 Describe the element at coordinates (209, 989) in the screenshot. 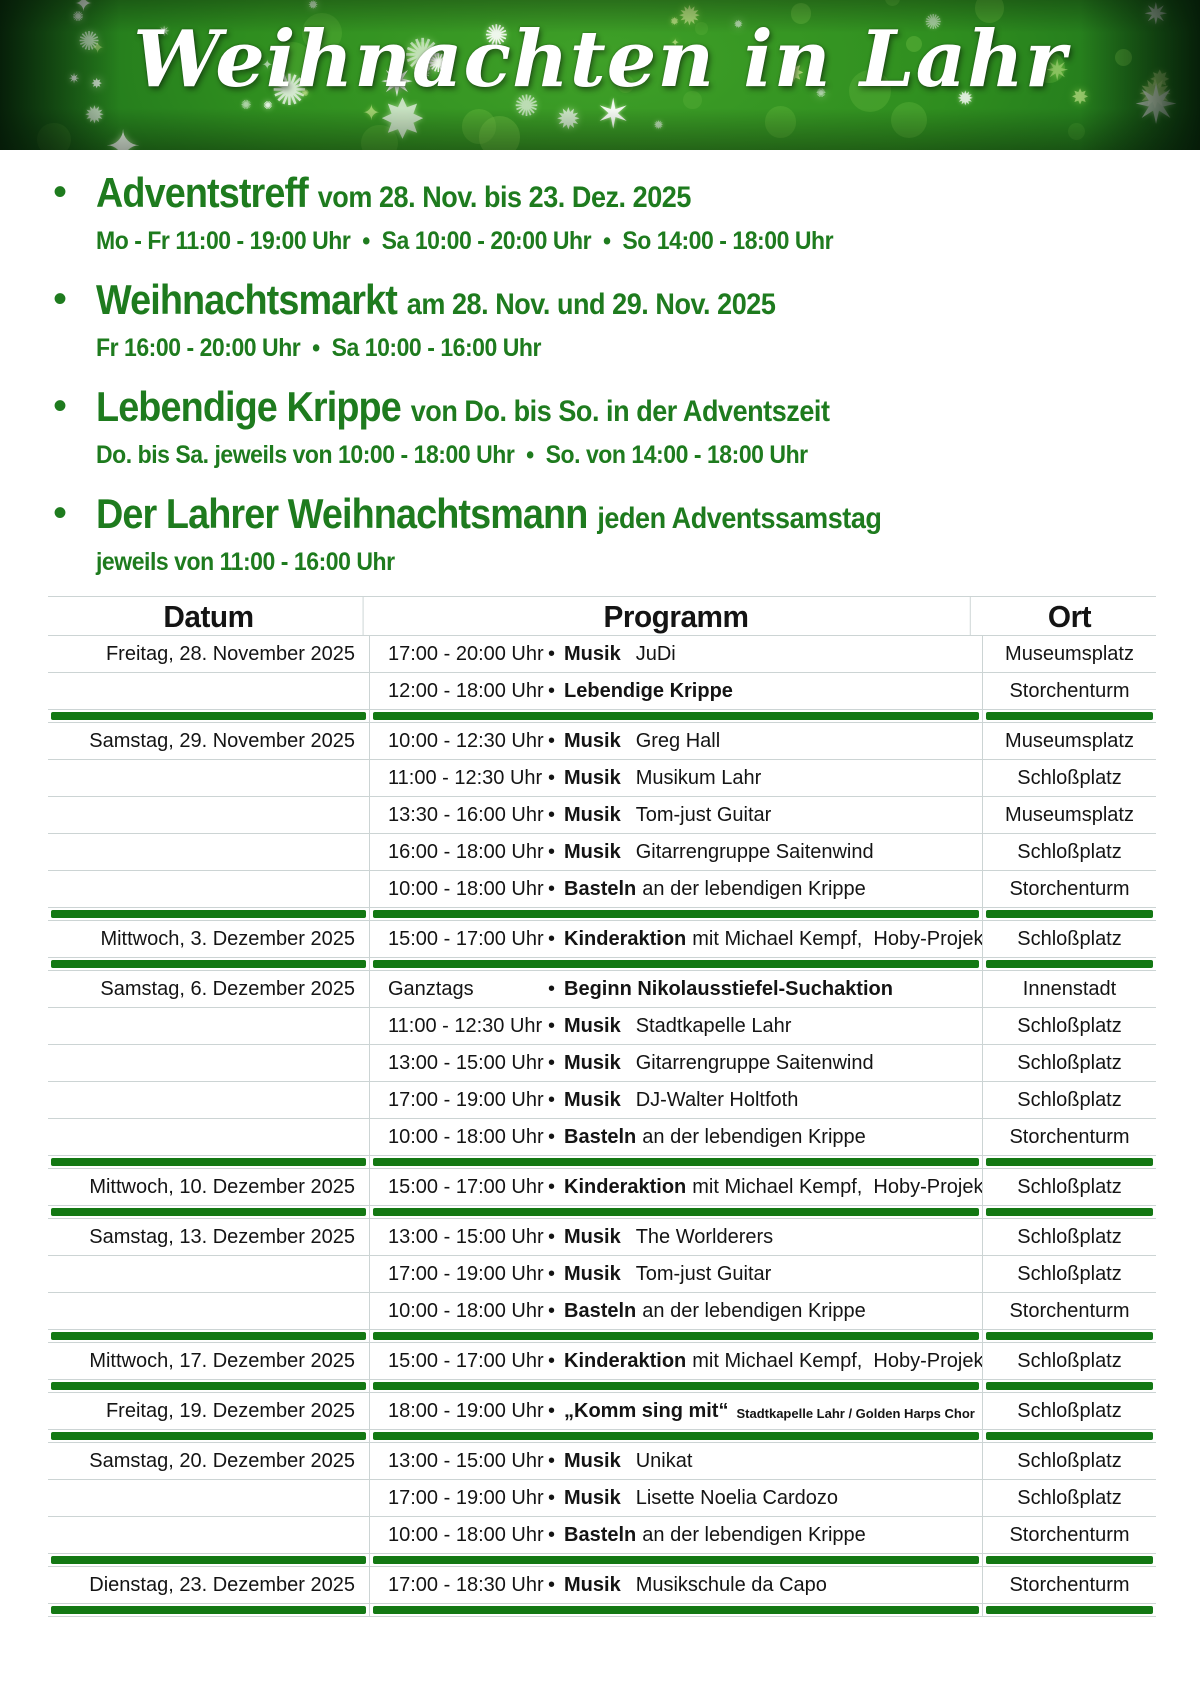

I see `date-cell: Samstag, 6. Dezember 2025` at that location.